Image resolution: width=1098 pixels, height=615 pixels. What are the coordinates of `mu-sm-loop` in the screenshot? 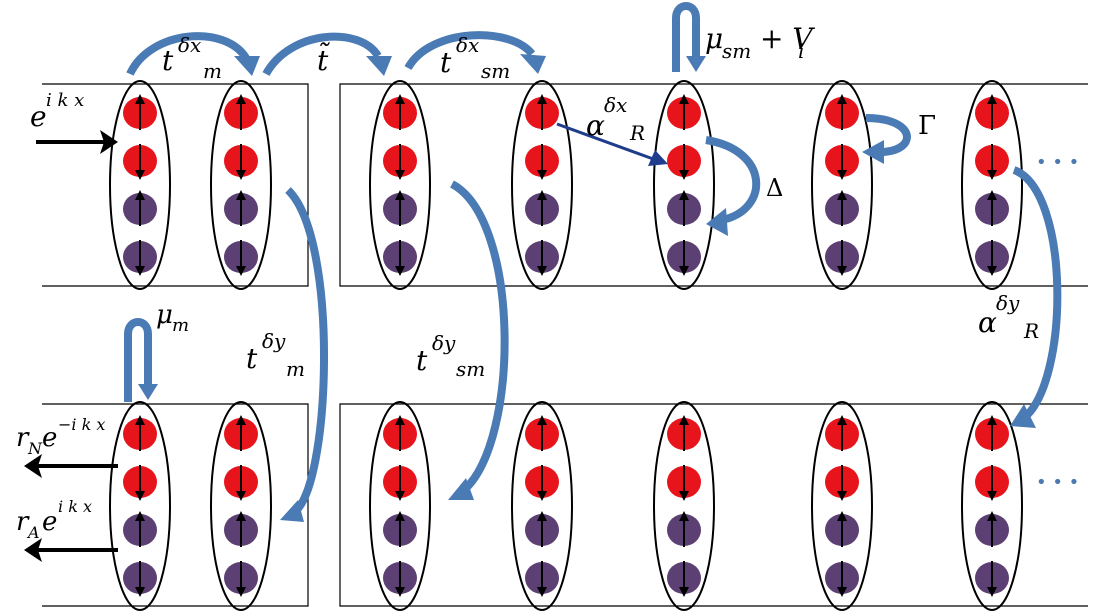 It's located at (689, 37).